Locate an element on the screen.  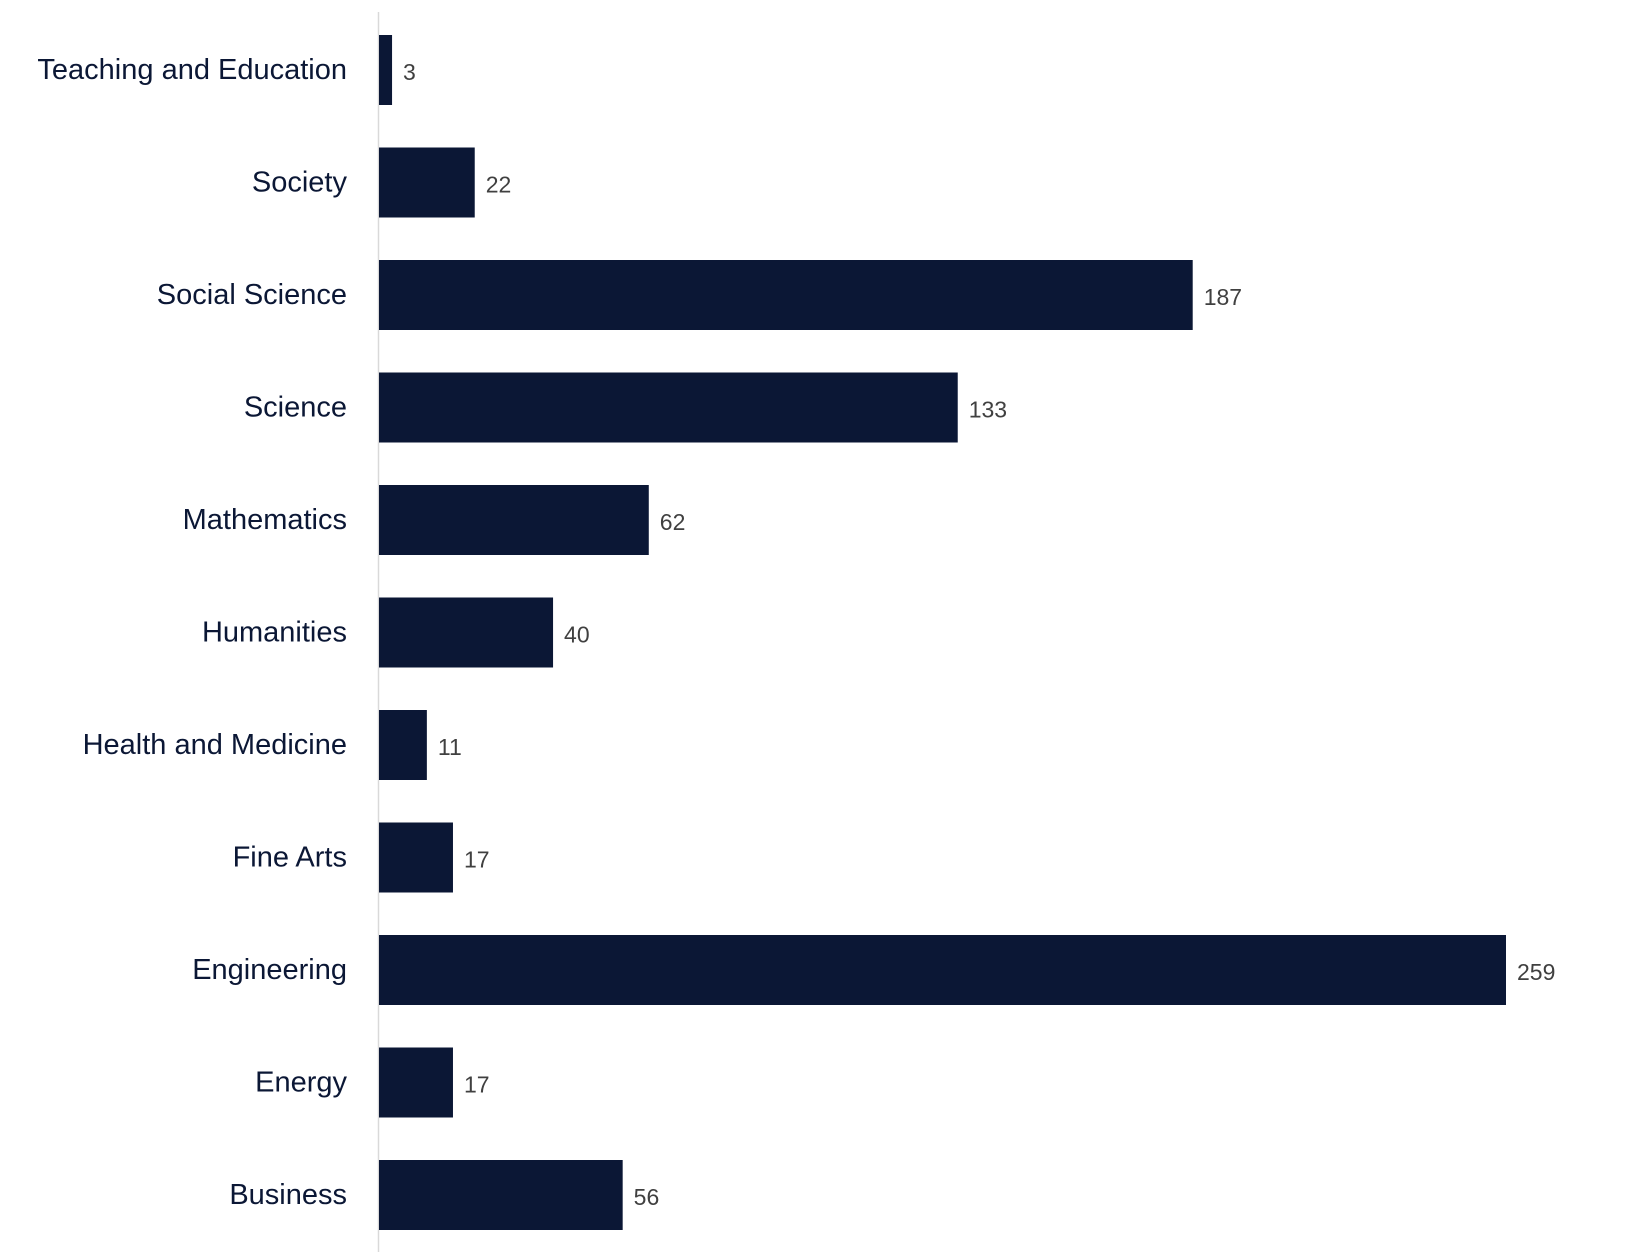
category-label-health-and-medicine: Health and Medicine is located at coordinates (215, 745).